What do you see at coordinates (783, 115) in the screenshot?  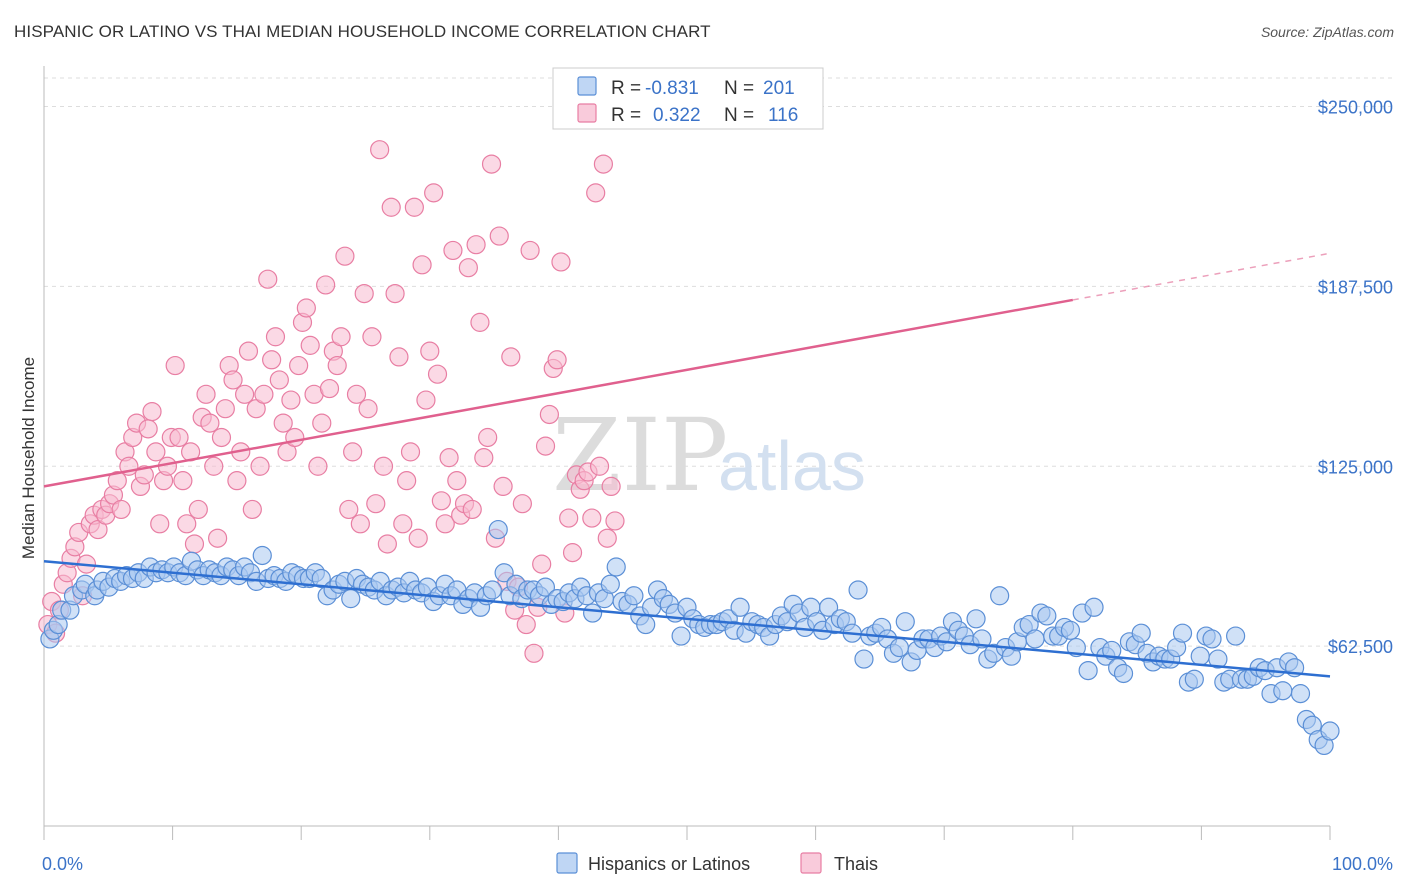 I see `legend-n-value-2: 116` at bounding box center [783, 115].